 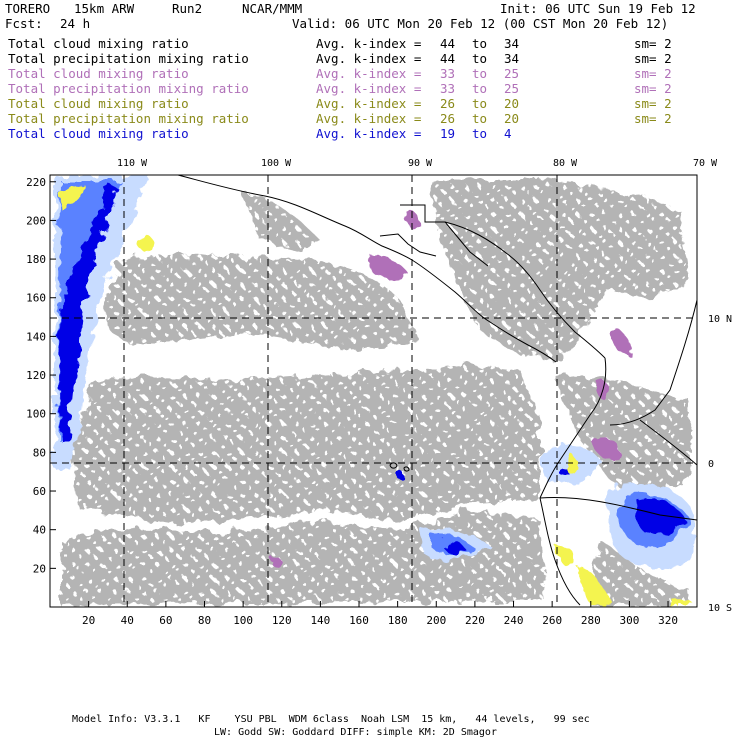 I want to click on y-tick-label-200: 200, so click(x=36, y=220).